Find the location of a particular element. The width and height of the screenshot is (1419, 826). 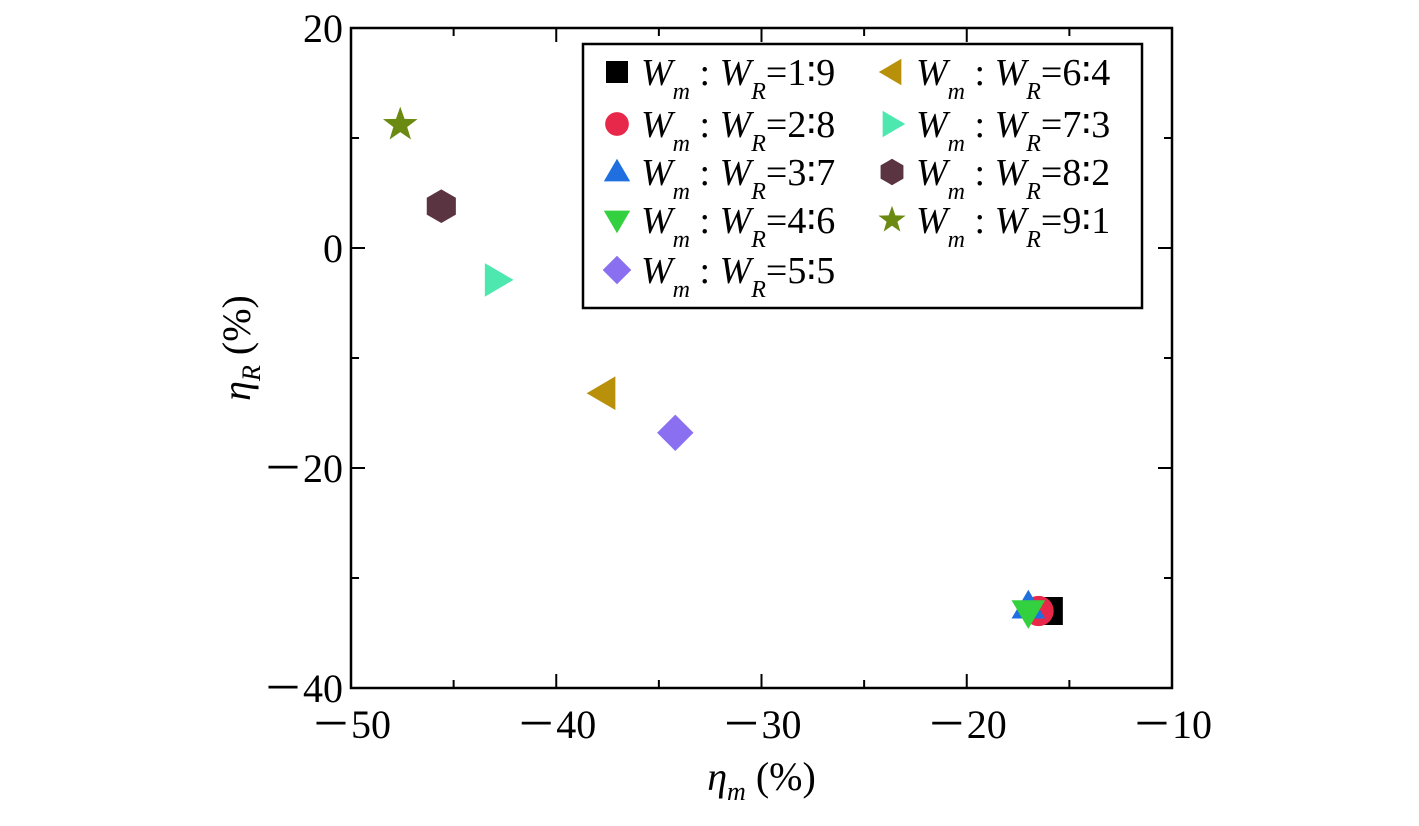

y-tick-label: 20 is located at coordinates (323, 28).